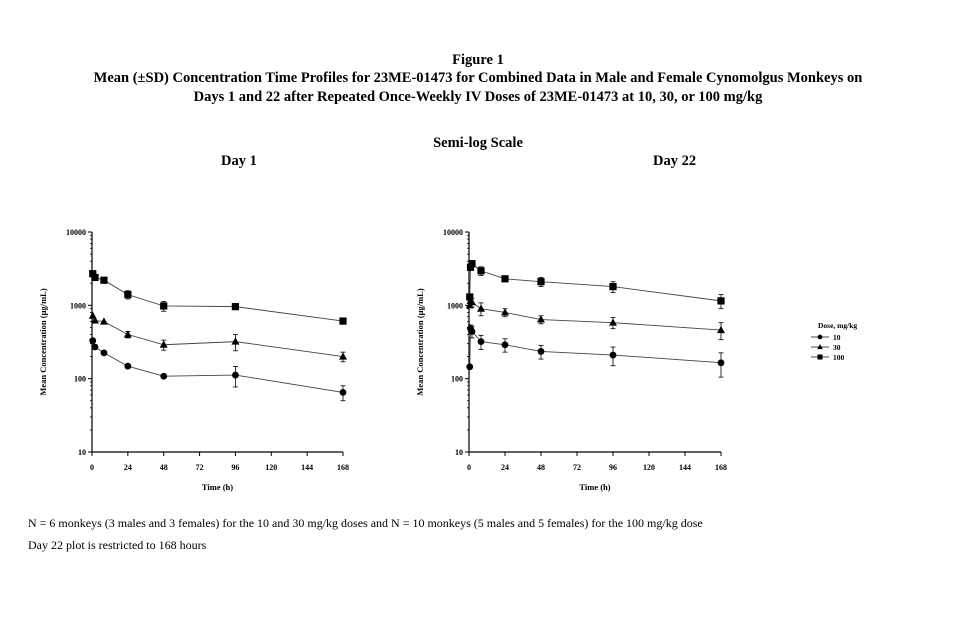 The height and width of the screenshot is (623, 956). What do you see at coordinates (478, 60) in the screenshot?
I see `figure-label: Figure 1` at bounding box center [478, 60].